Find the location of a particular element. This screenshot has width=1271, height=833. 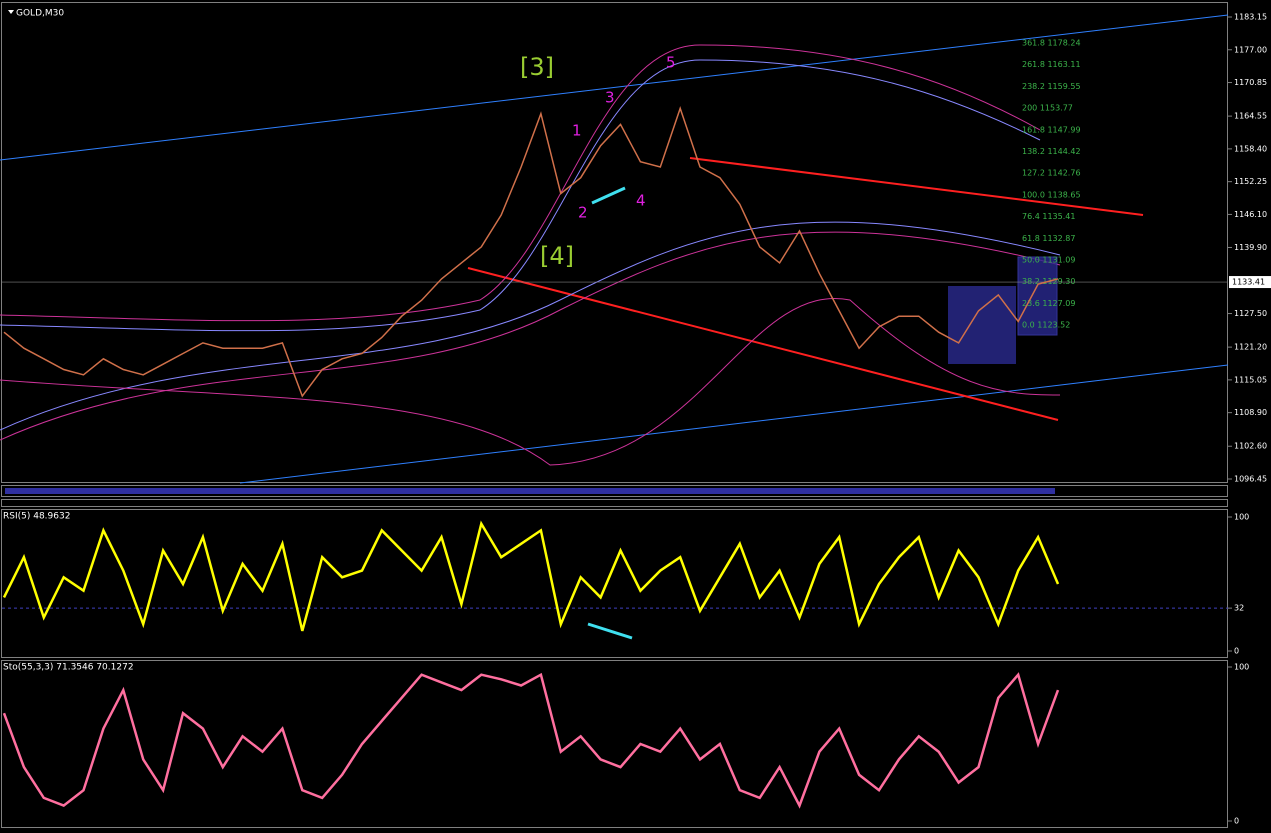

y-tick-label: 1177.00 is located at coordinates (1250, 49).